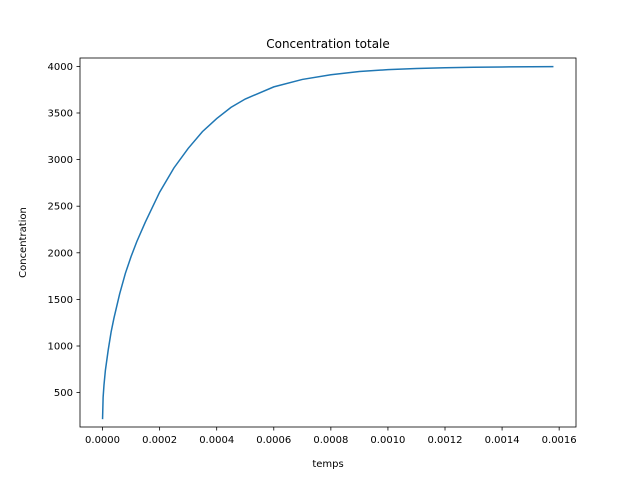 This screenshot has height=480, width=640. Describe the element at coordinates (387, 440) in the screenshot. I see `x-tick-label: 0.0010` at that location.